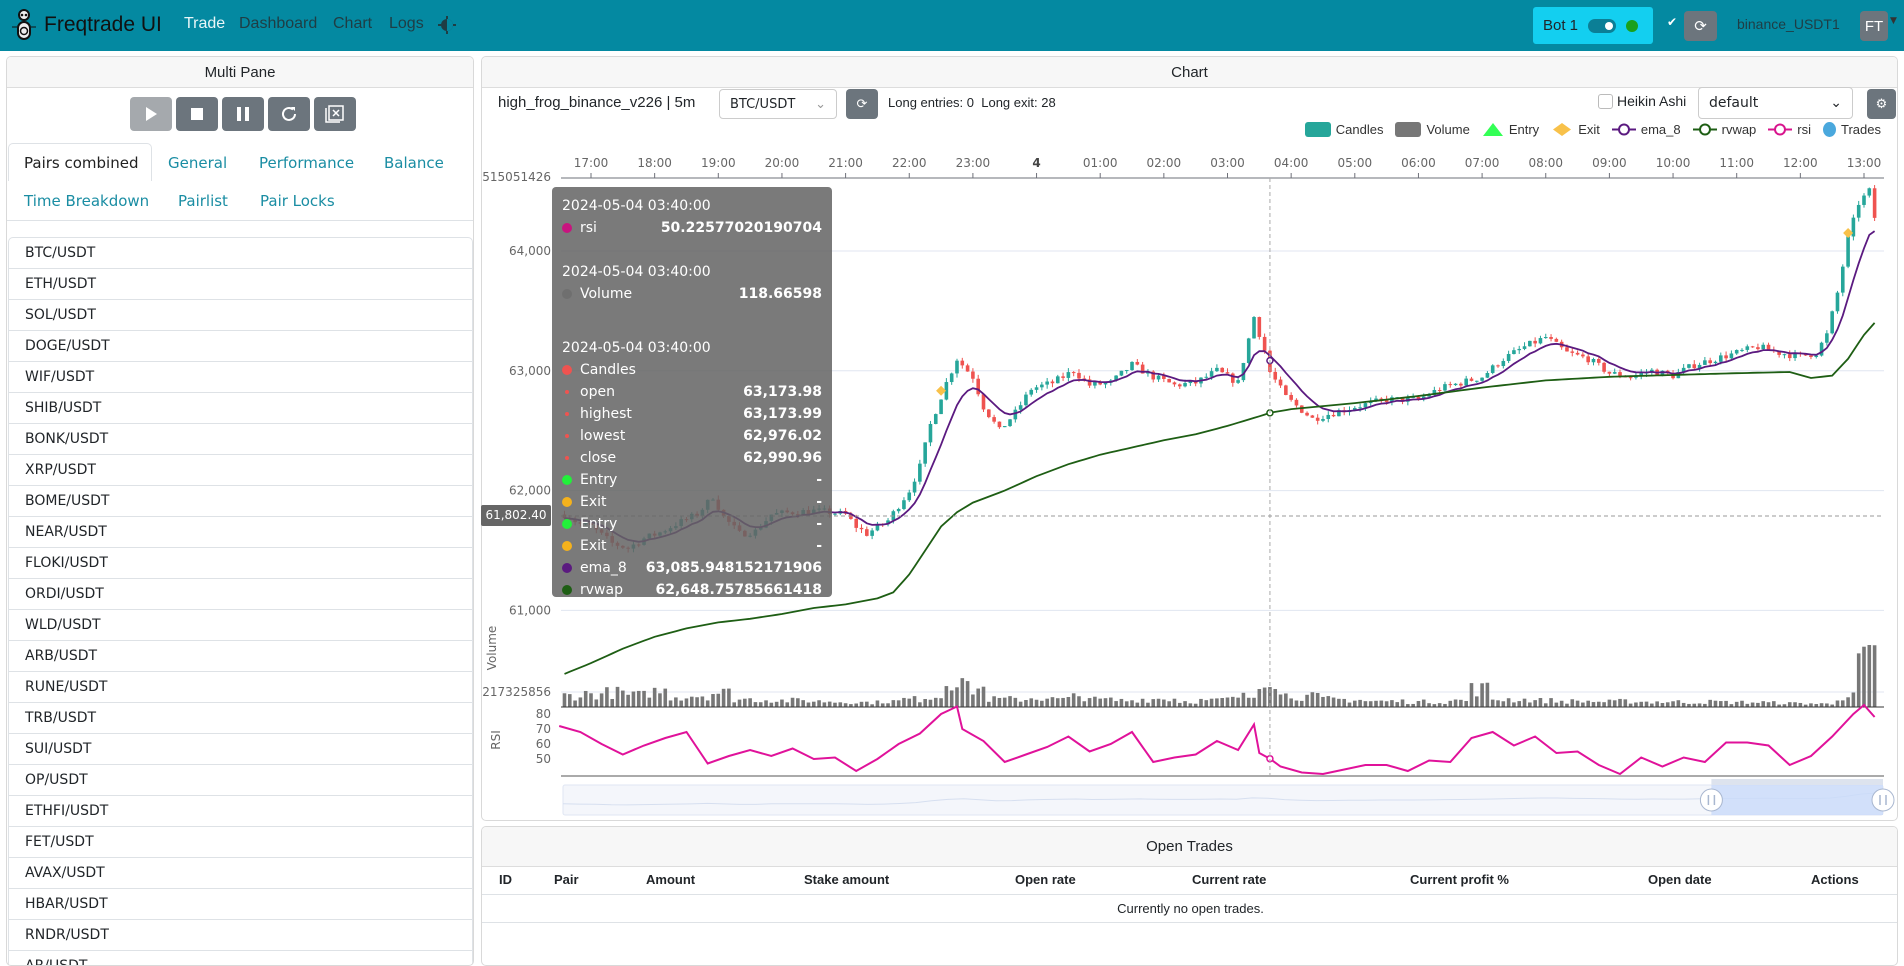 The image size is (1904, 966). What do you see at coordinates (240, 346) in the screenshot?
I see `pair-list-item: DOGE/USDT` at bounding box center [240, 346].